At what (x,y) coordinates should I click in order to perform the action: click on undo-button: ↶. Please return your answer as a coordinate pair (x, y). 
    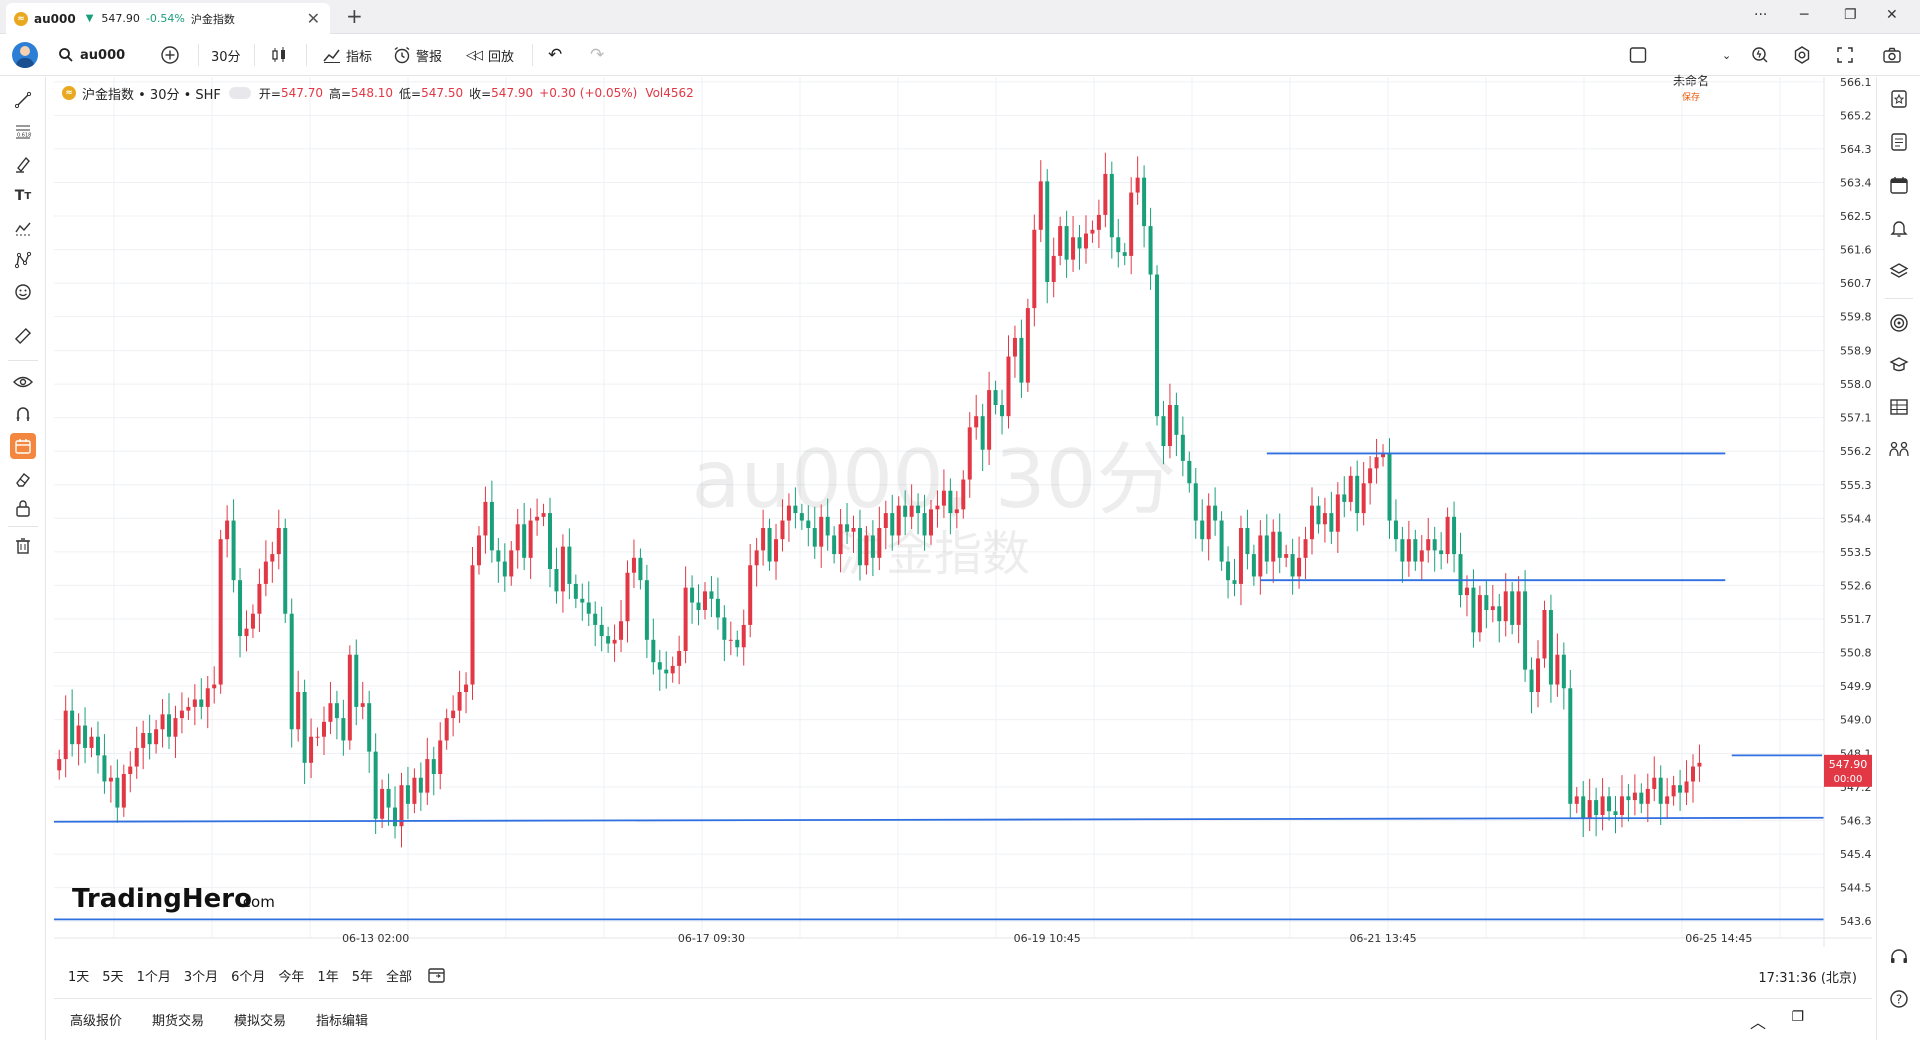
    Looking at the image, I should click on (555, 55).